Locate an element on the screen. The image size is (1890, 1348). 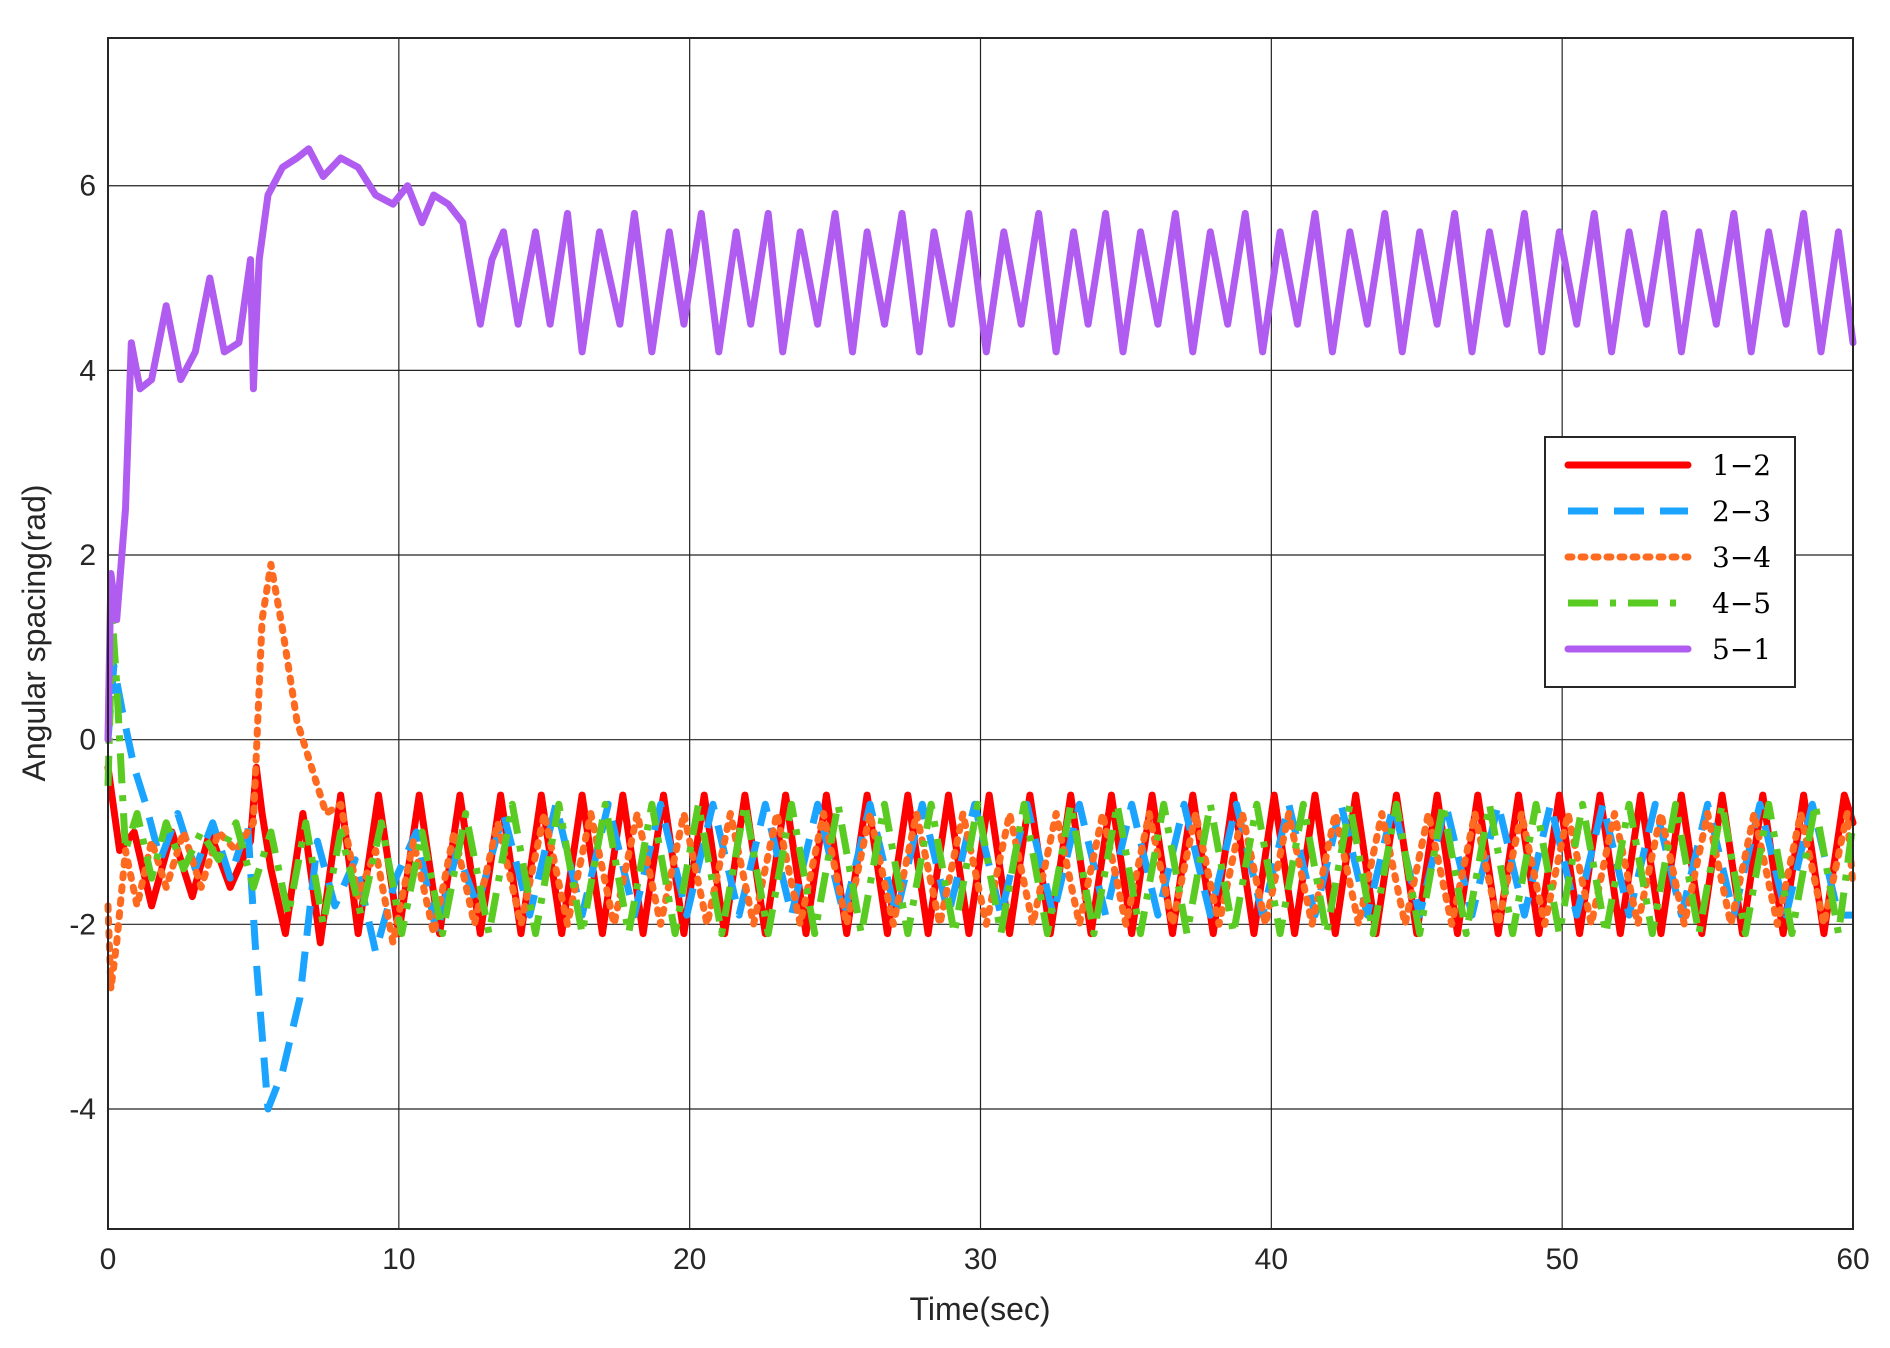
legend-label: 2−3 is located at coordinates (1741, 511).